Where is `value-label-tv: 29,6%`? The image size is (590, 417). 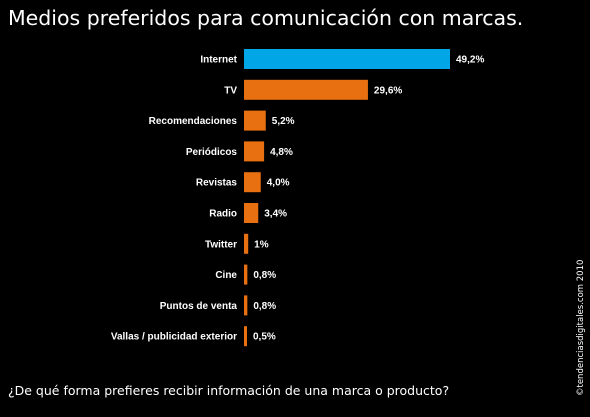
value-label-tv: 29,6% is located at coordinates (388, 90).